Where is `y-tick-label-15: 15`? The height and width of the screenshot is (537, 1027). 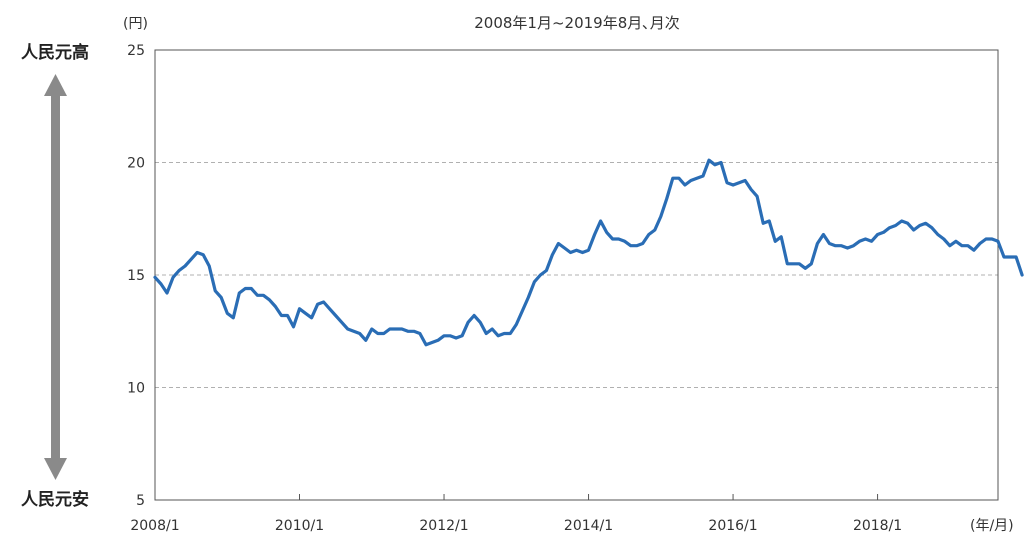 y-tick-label-15: 15 is located at coordinates (136, 276).